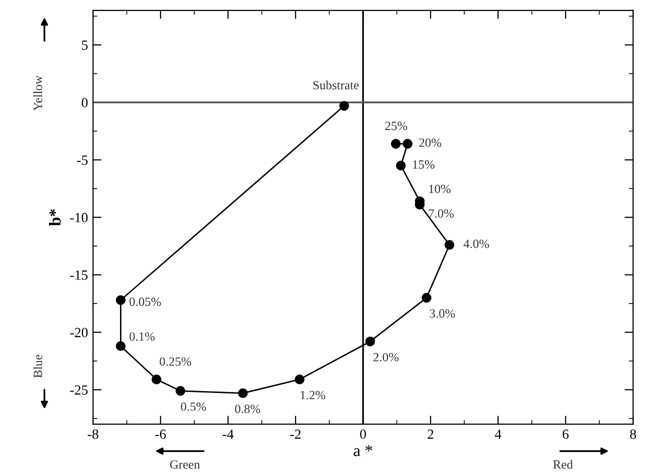 Image resolution: width=646 pixels, height=474 pixels. Describe the element at coordinates (93, 434) in the screenshot. I see `x-tick-label: -8` at that location.